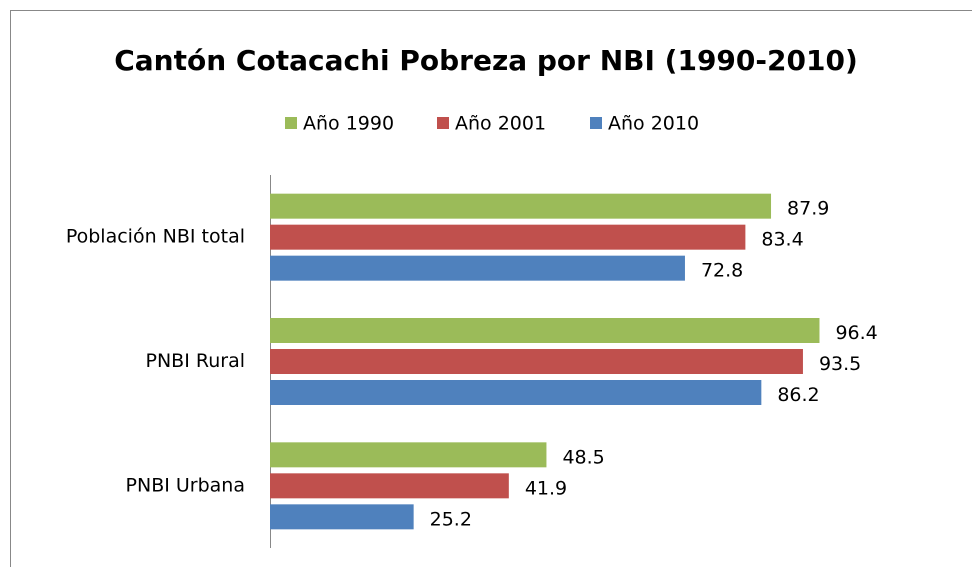 The height and width of the screenshot is (567, 972). What do you see at coordinates (653, 124) in the screenshot?
I see `legend-label: Año 2010` at bounding box center [653, 124].